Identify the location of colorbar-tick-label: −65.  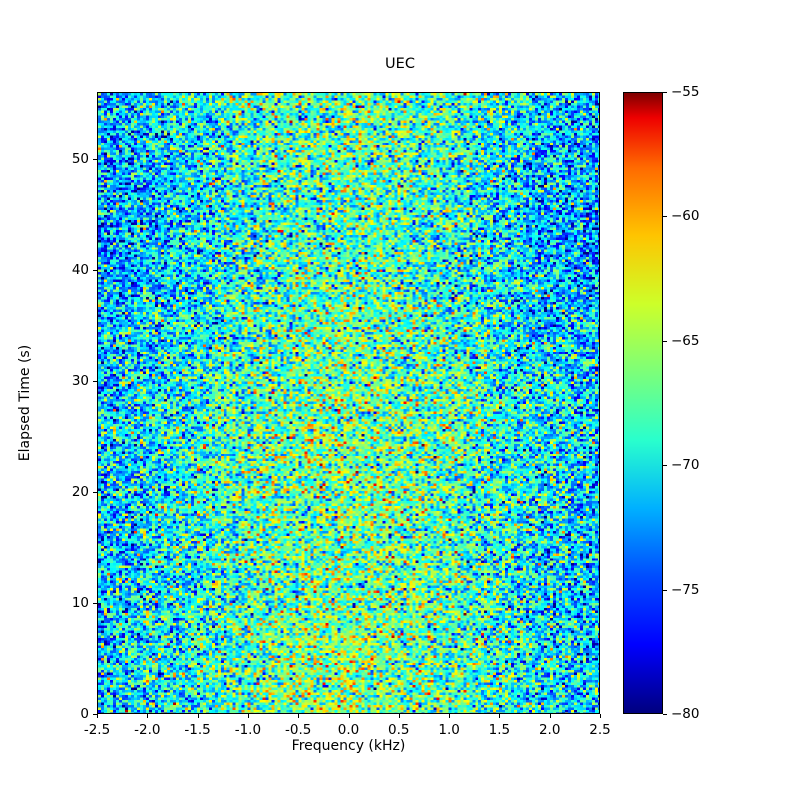
(685, 340).